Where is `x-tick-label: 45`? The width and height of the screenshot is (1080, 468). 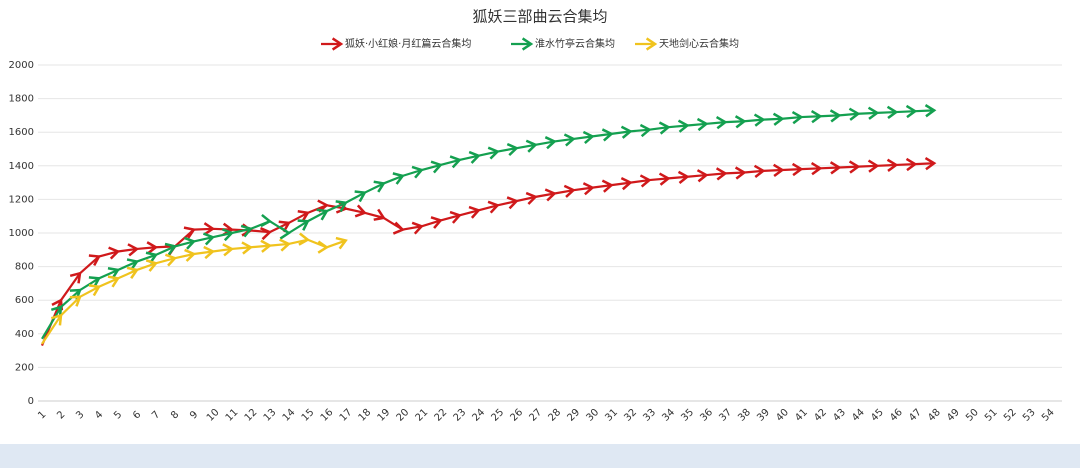 x-tick-label: 45 is located at coordinates (877, 415).